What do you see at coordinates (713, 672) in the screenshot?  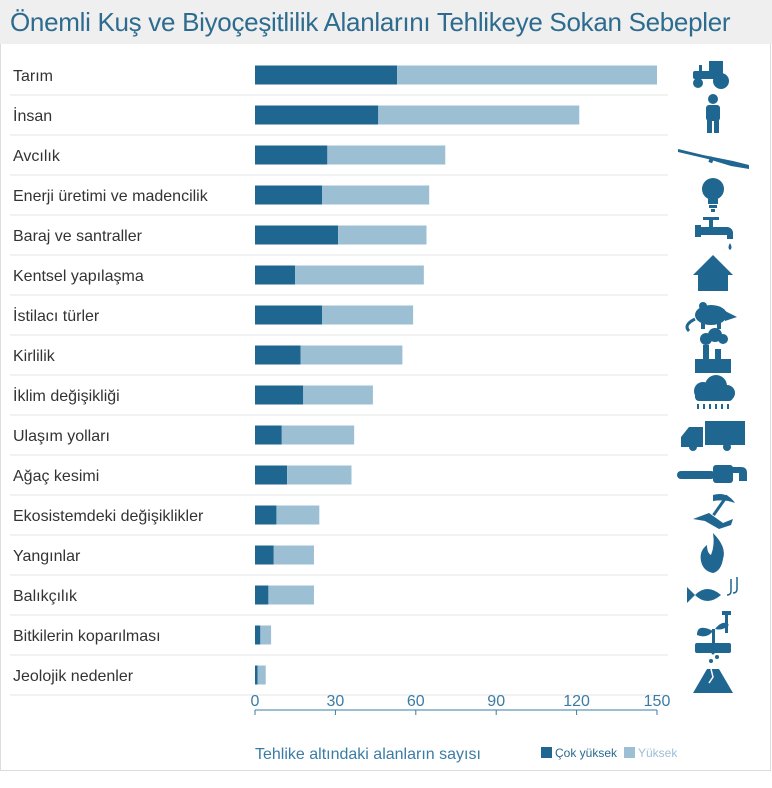 I see `volcano-icon` at bounding box center [713, 672].